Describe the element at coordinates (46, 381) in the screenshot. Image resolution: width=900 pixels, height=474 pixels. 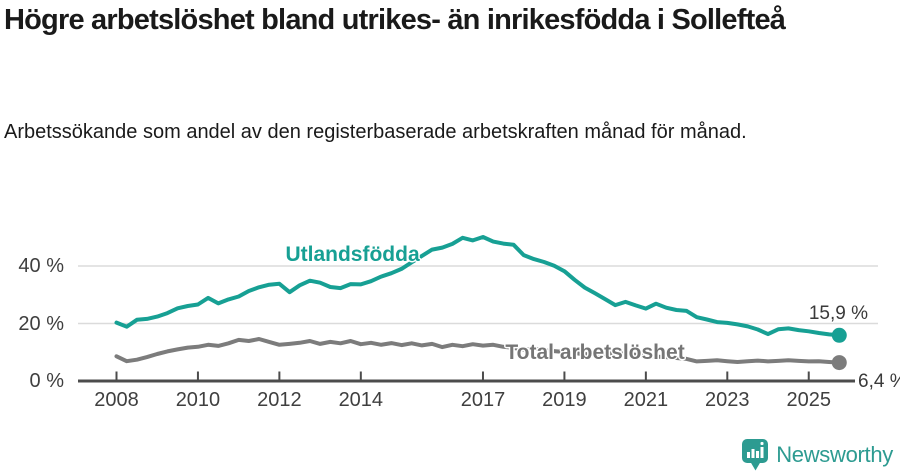
I see `y-tick-label: 0 %` at that location.